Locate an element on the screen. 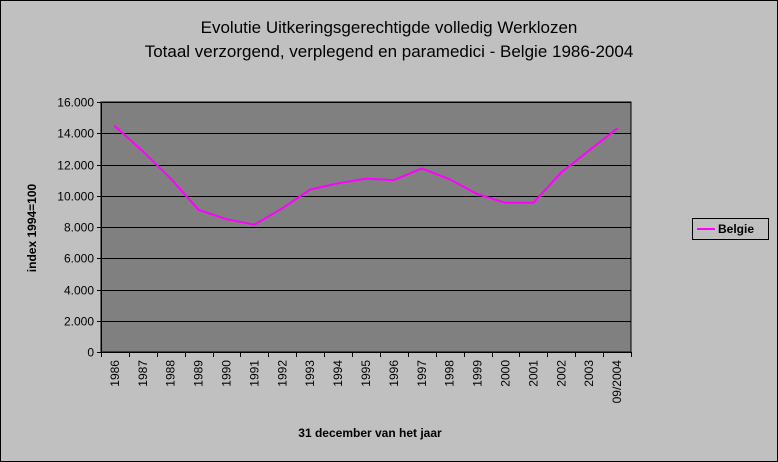 The height and width of the screenshot is (462, 778). x-tick-label: 1999 is located at coordinates (478, 373).